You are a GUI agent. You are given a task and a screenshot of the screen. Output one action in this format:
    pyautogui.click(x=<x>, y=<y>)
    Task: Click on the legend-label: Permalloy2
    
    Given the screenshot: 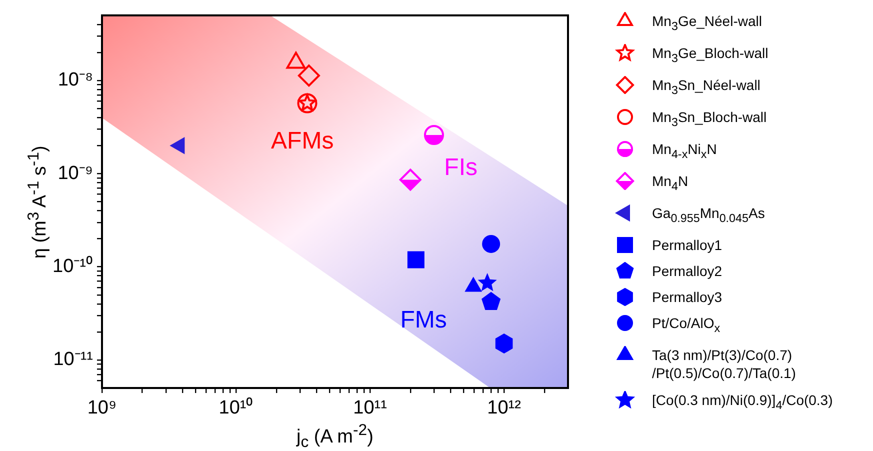 What is the action you would take?
    pyautogui.click(x=687, y=271)
    